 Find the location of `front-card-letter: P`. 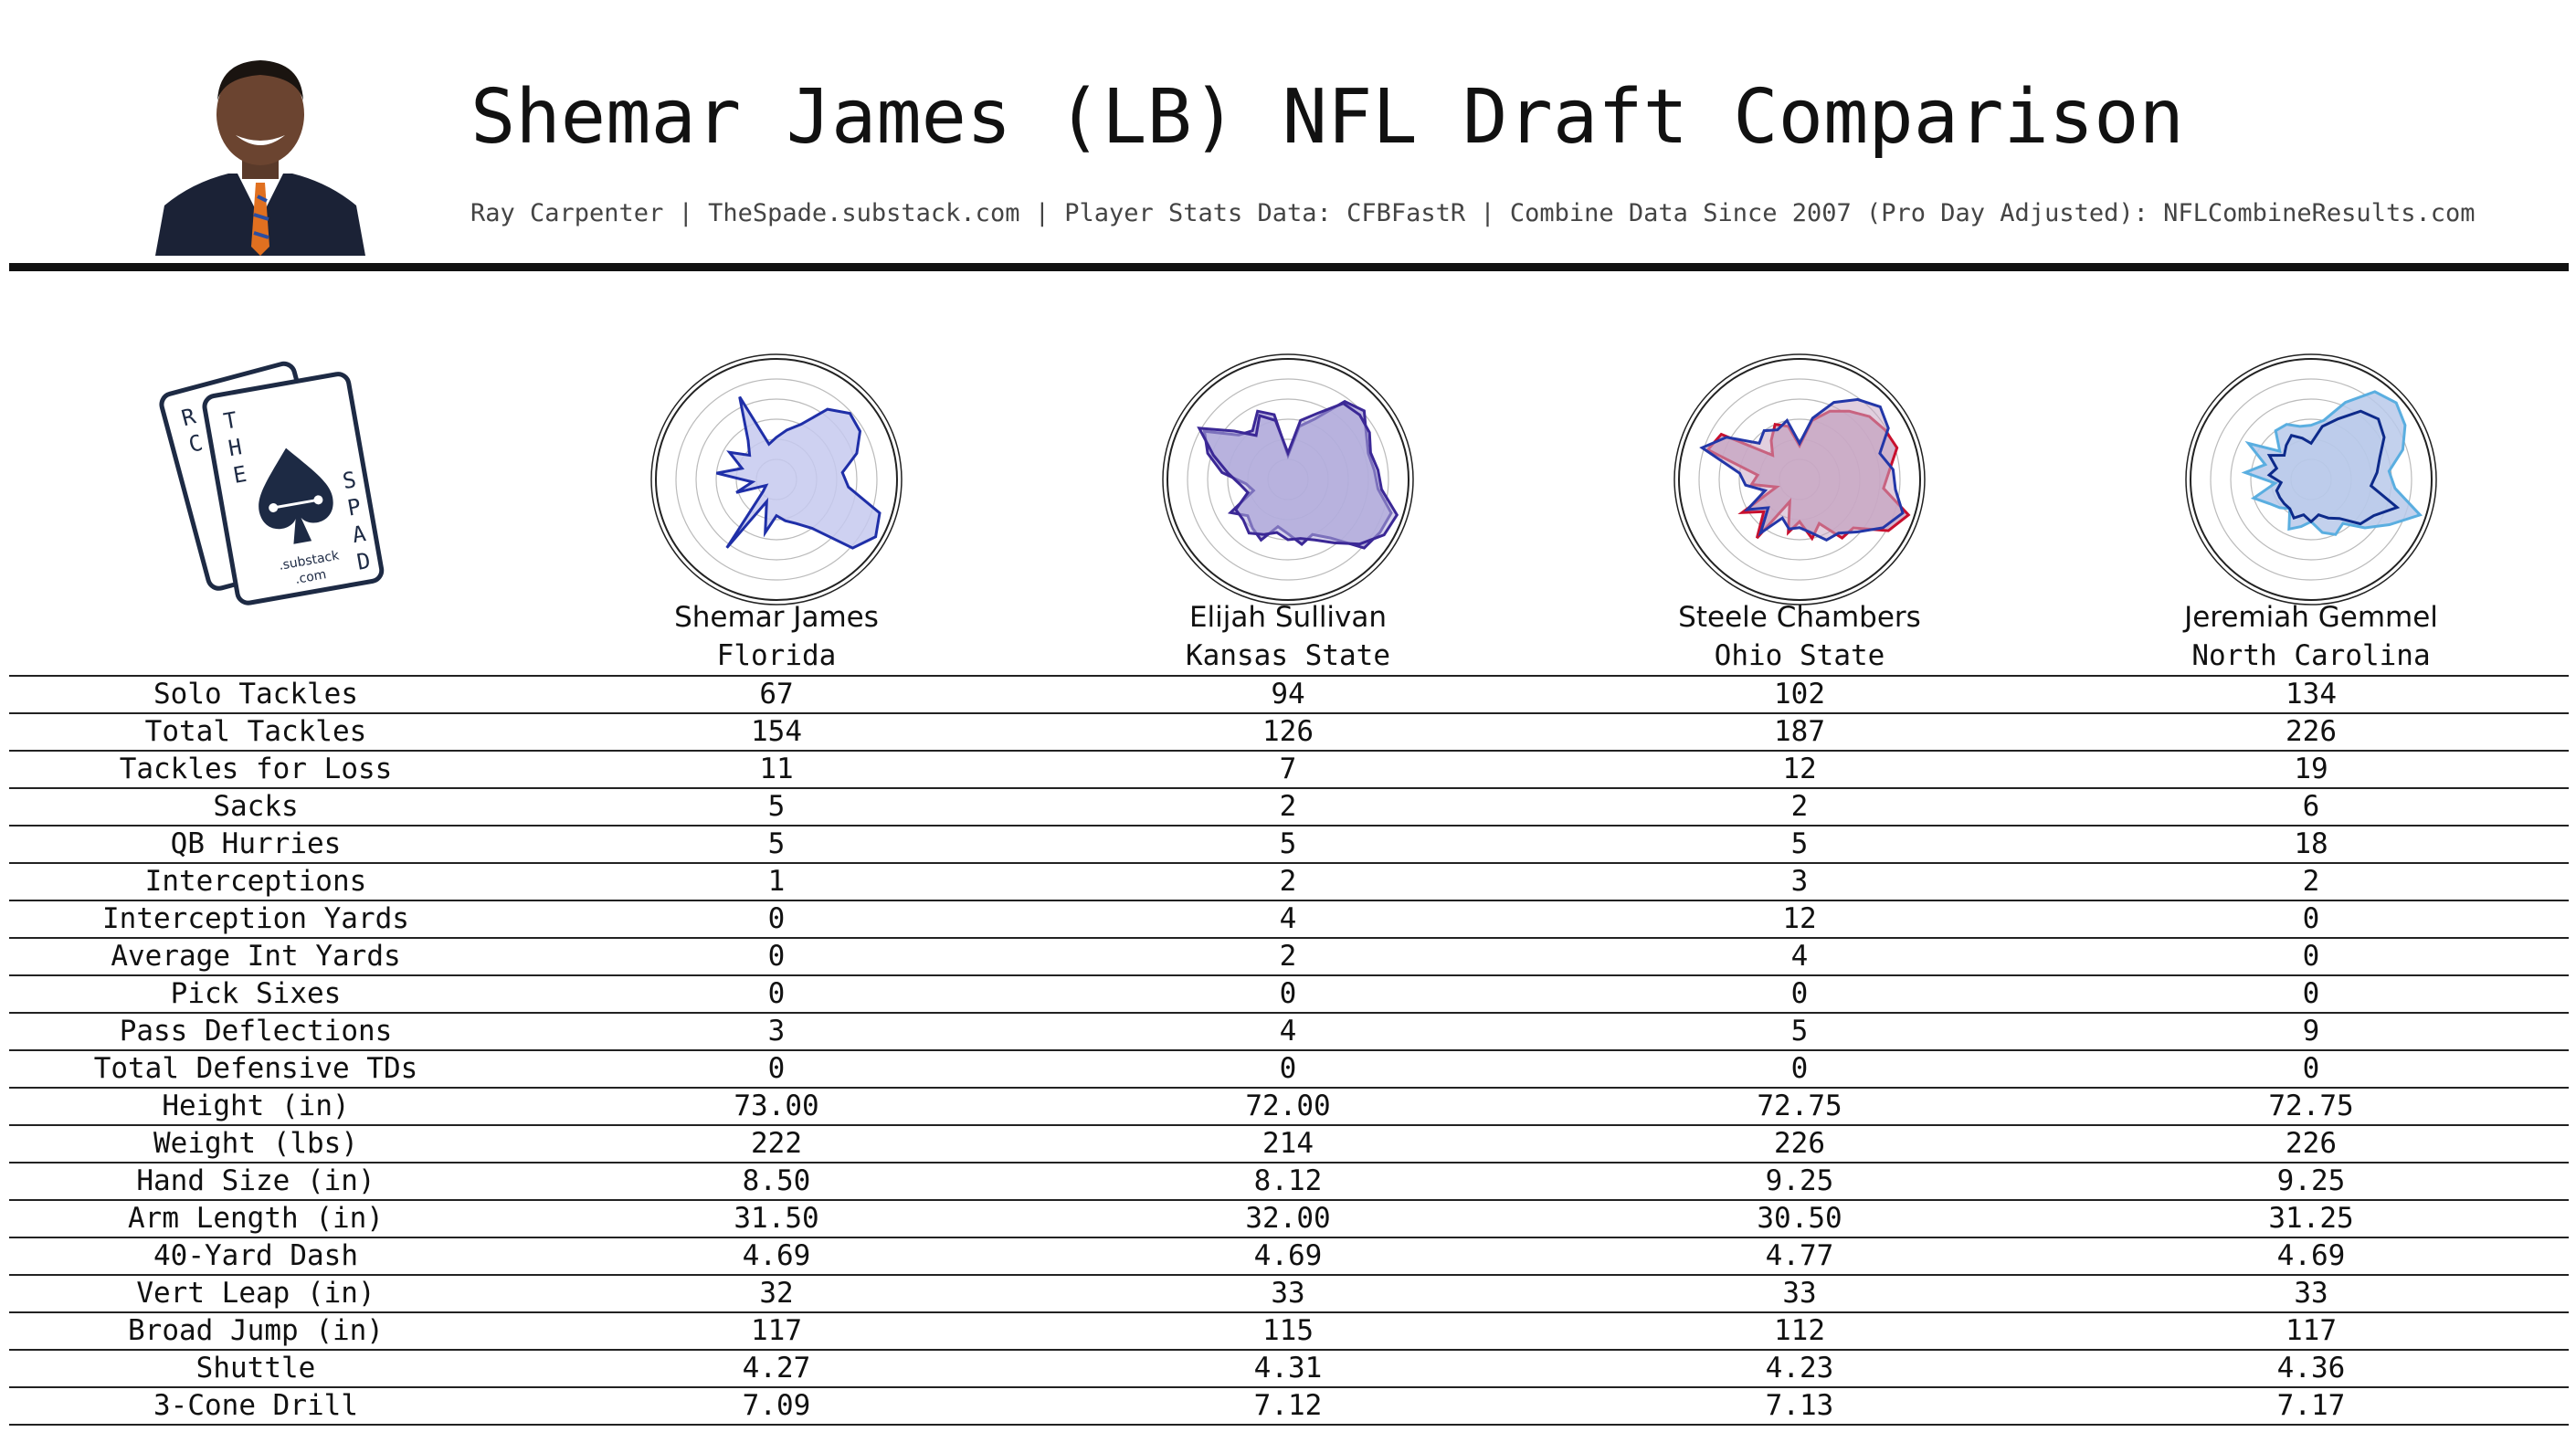

front-card-letter: P is located at coordinates (354, 507).